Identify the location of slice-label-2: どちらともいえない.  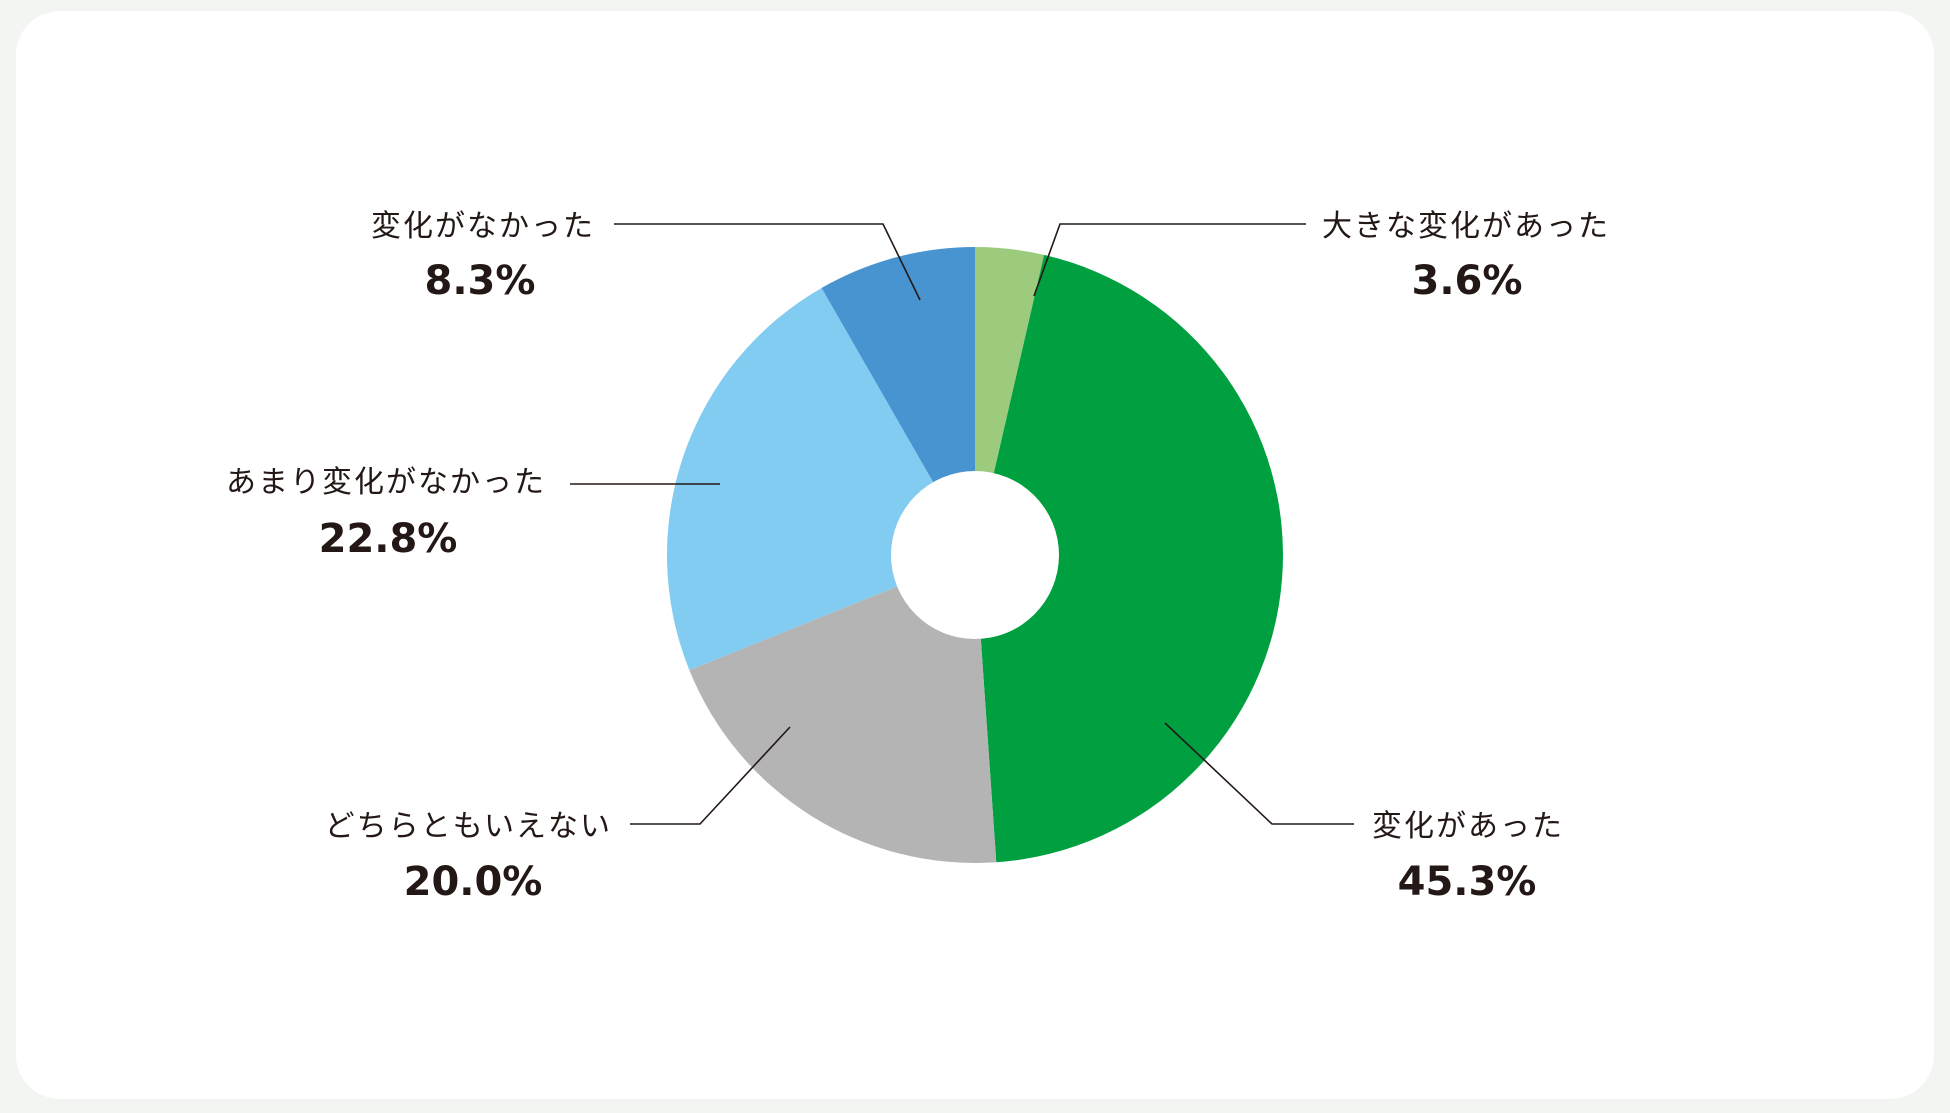
(468, 826).